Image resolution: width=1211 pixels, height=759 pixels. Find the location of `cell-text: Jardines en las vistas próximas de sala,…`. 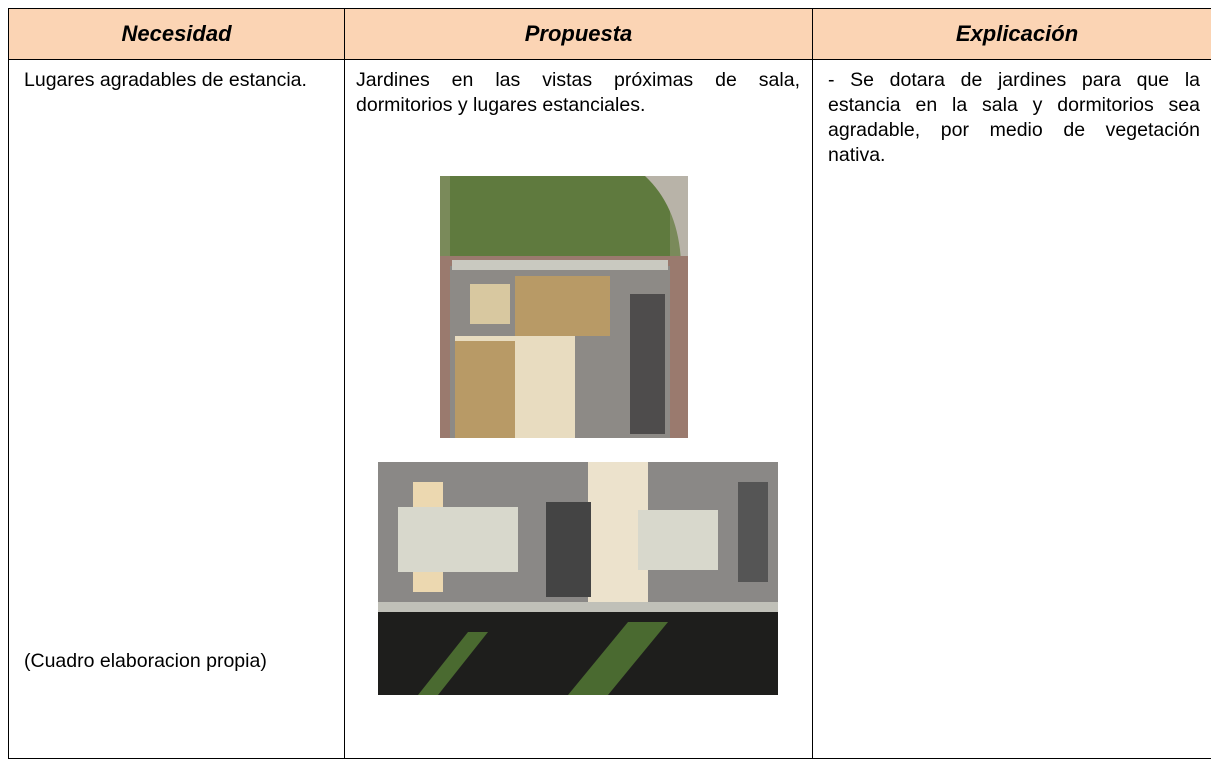

cell-text: Jardines en las vistas próximas de sala,… is located at coordinates (578, 92).